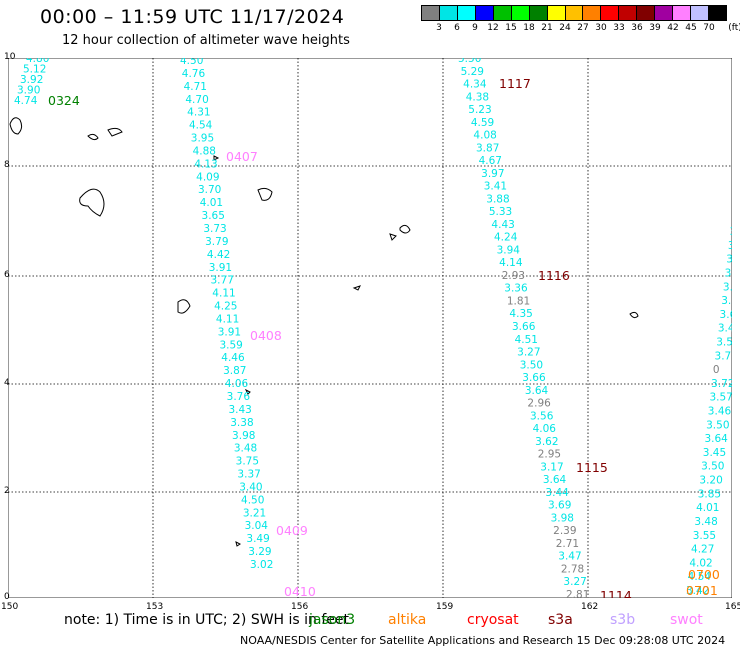 This screenshot has height=650, width=740. Describe the element at coordinates (547, 28) in the screenshot. I see `legend-label: 21` at that location.